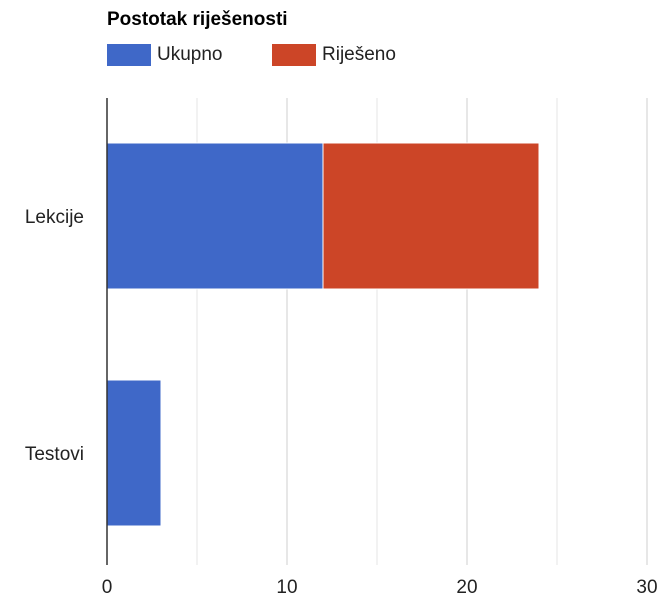  Describe the element at coordinates (431, 216) in the screenshot. I see `bar-lekcije-rijeeno` at that location.